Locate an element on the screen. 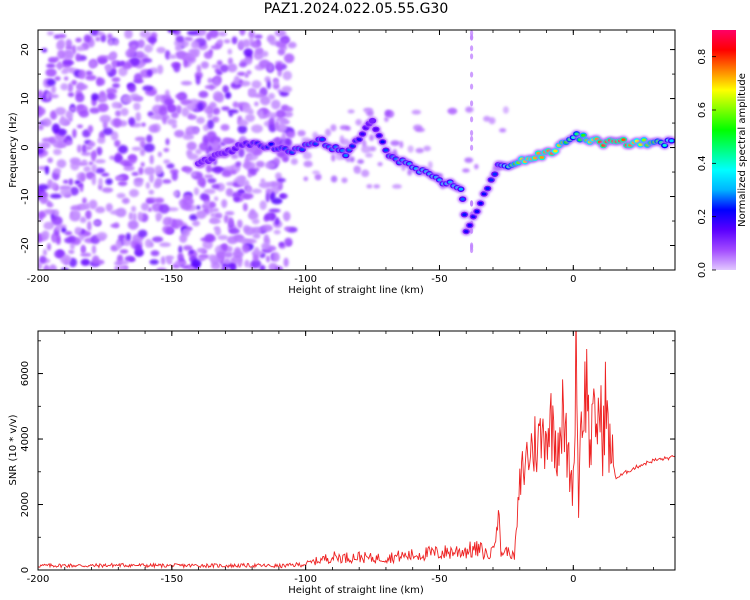  spectrogram-x-tick-label: 0 is located at coordinates (573, 279).